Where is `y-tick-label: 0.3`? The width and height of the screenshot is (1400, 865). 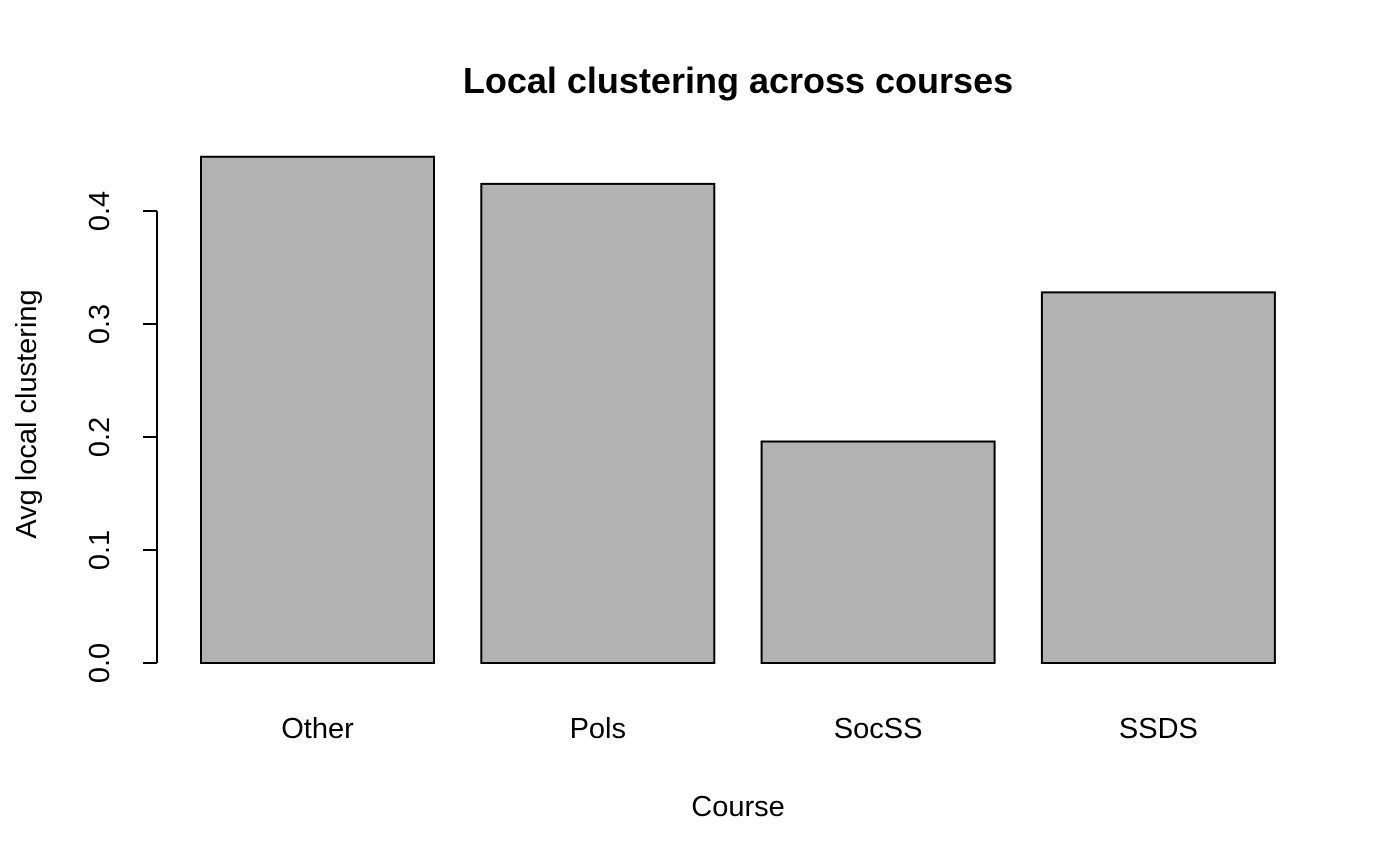 y-tick-label: 0.3 is located at coordinates (100, 324).